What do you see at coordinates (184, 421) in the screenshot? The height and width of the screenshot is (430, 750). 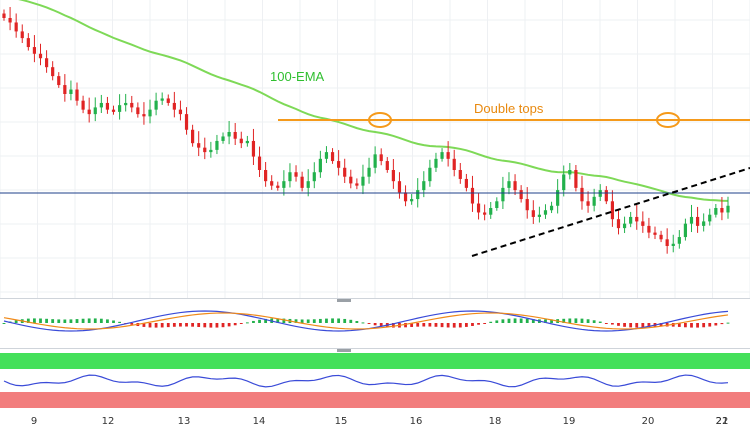 I see `x-tick-label: 13` at bounding box center [184, 421].